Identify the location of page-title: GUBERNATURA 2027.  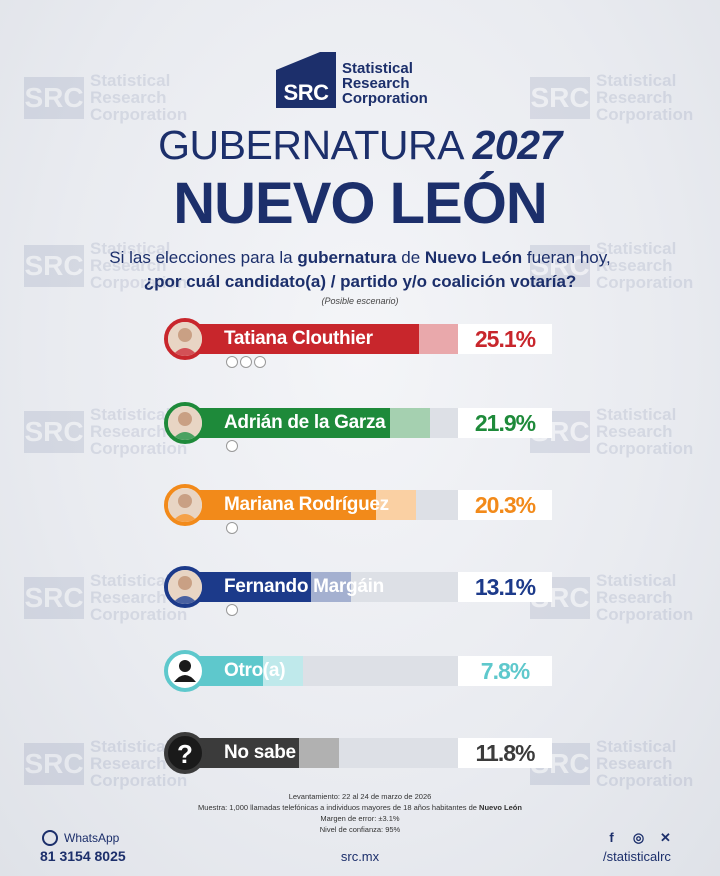
(360, 145).